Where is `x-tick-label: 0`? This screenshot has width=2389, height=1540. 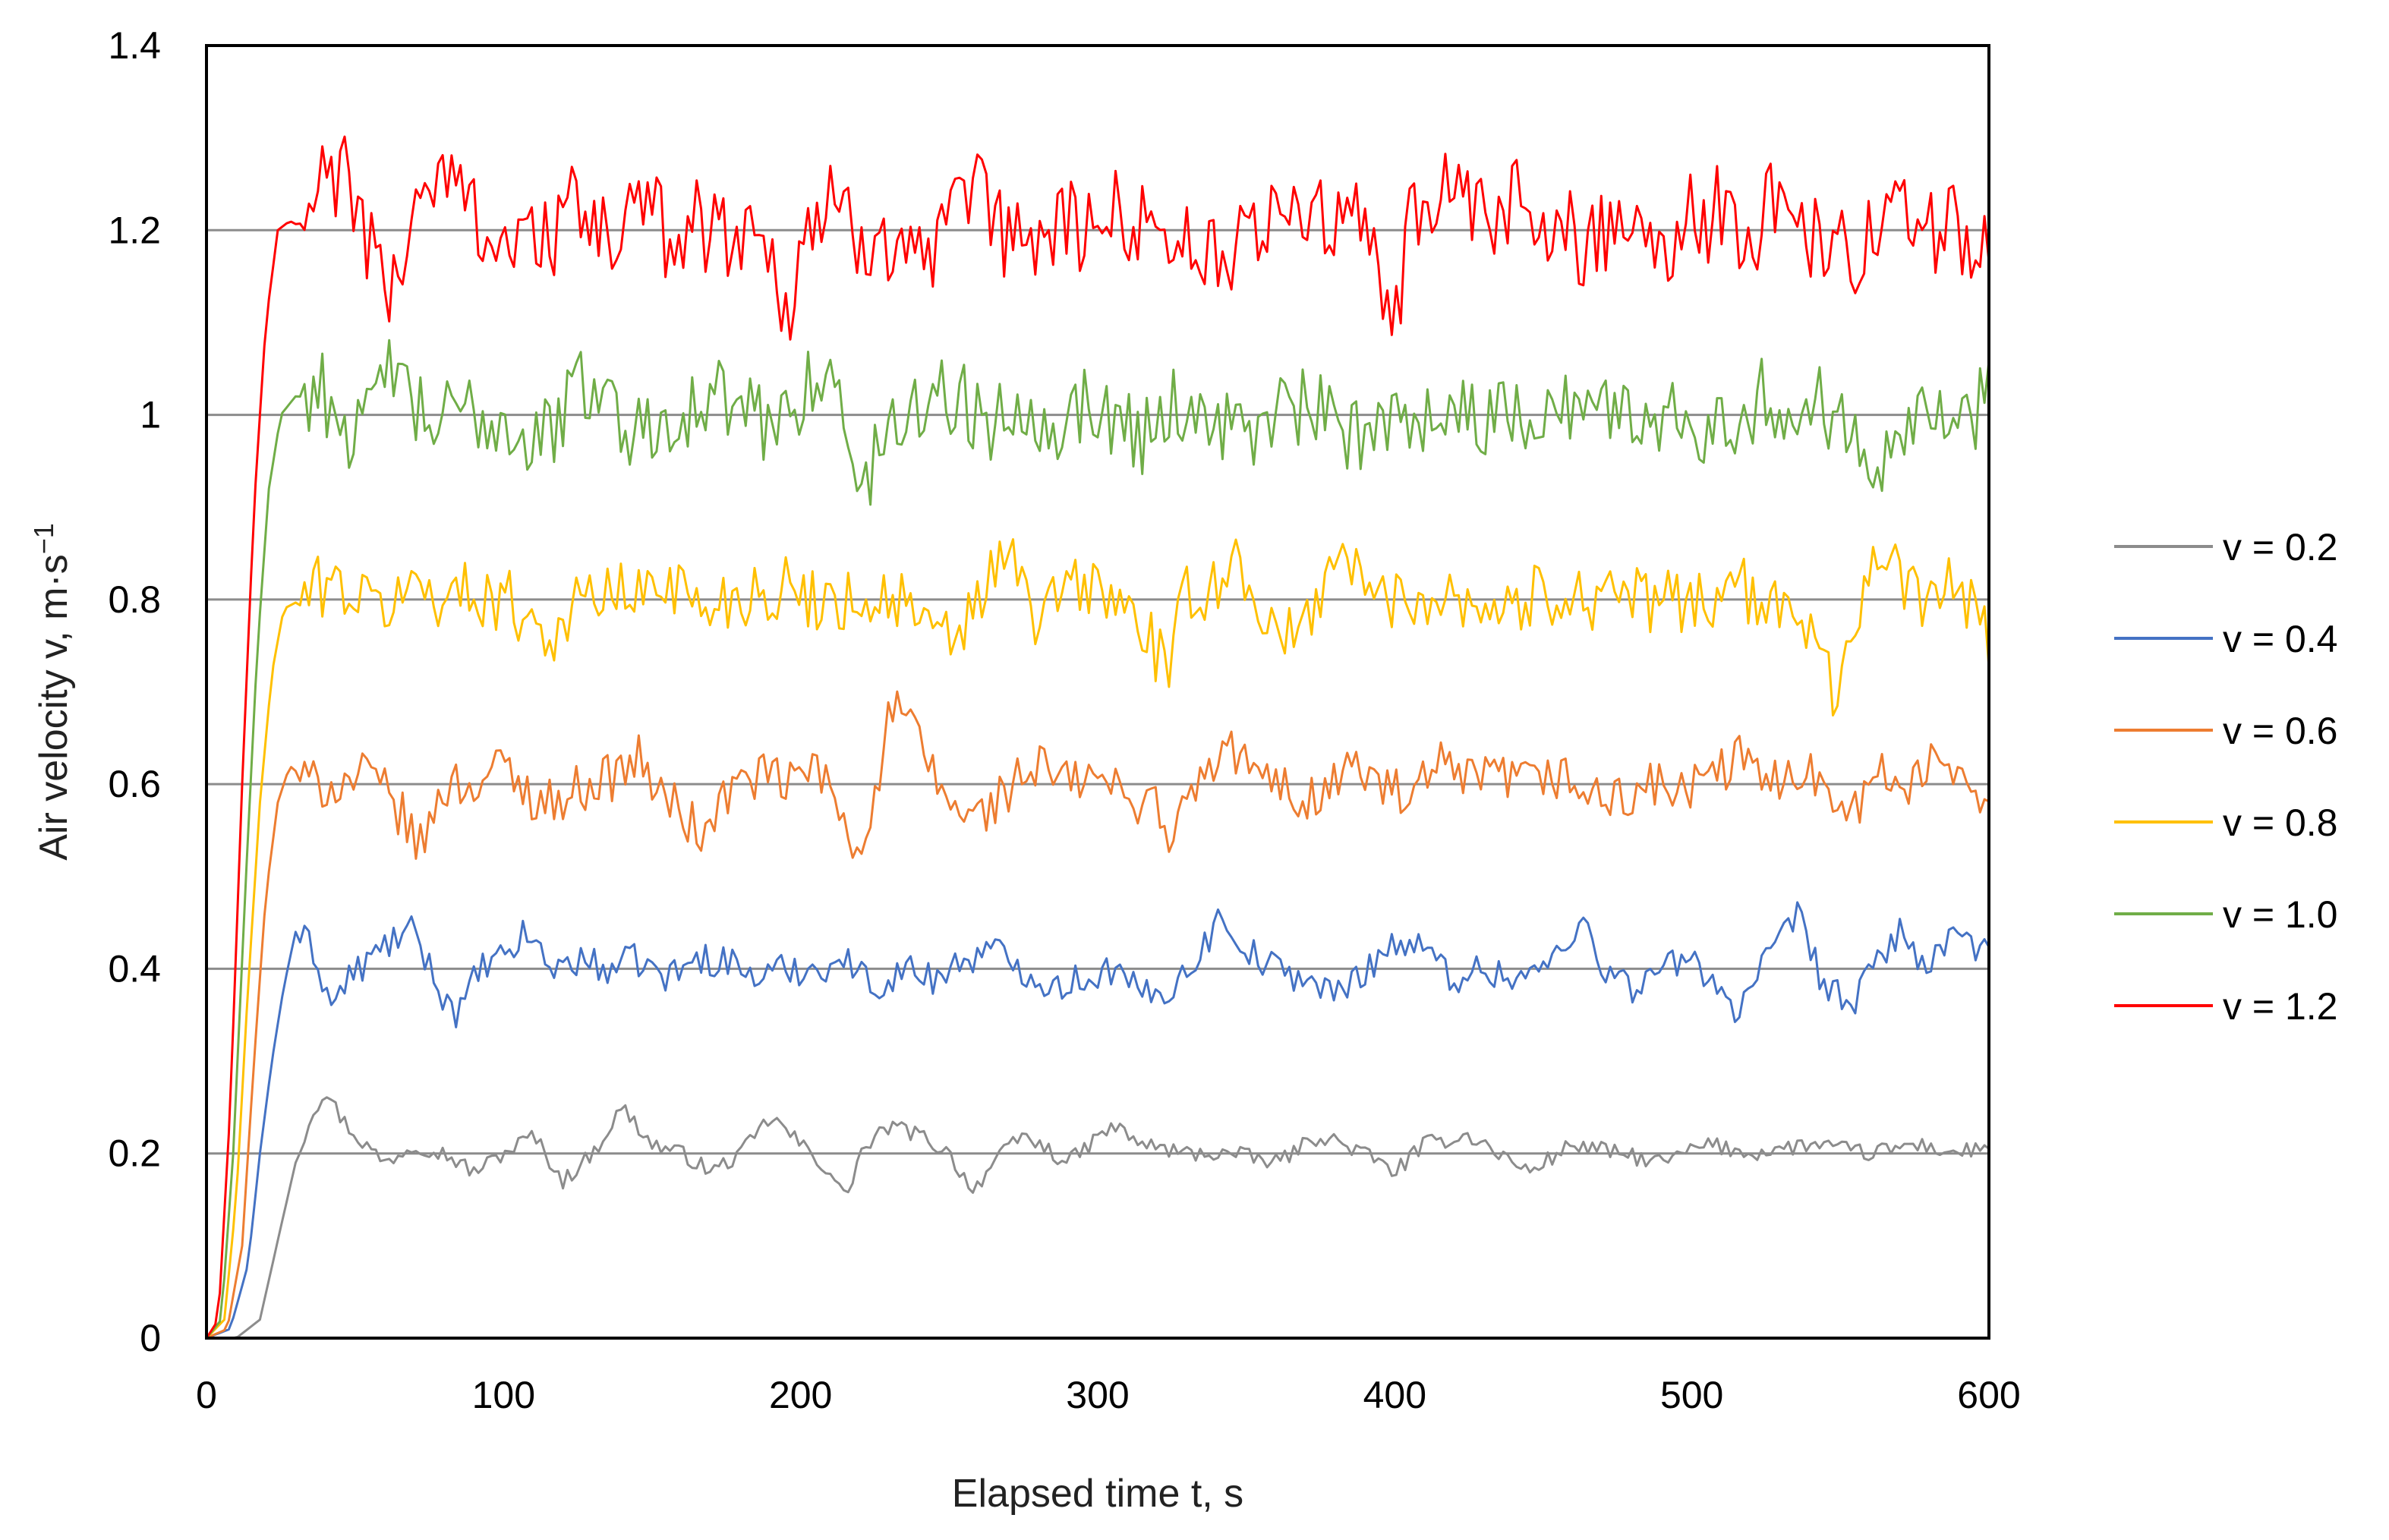 x-tick-label: 0 is located at coordinates (206, 1395).